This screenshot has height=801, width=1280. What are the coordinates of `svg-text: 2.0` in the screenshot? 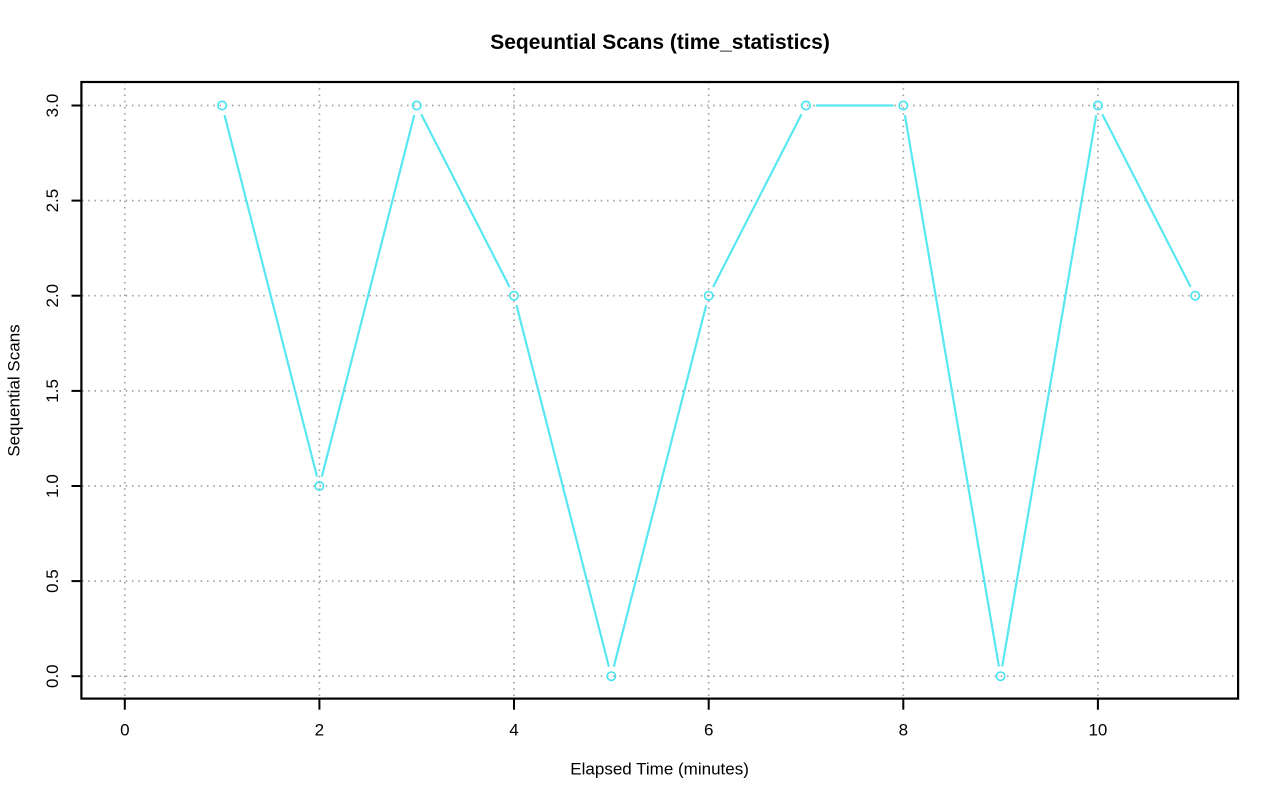 It's located at (52, 296).